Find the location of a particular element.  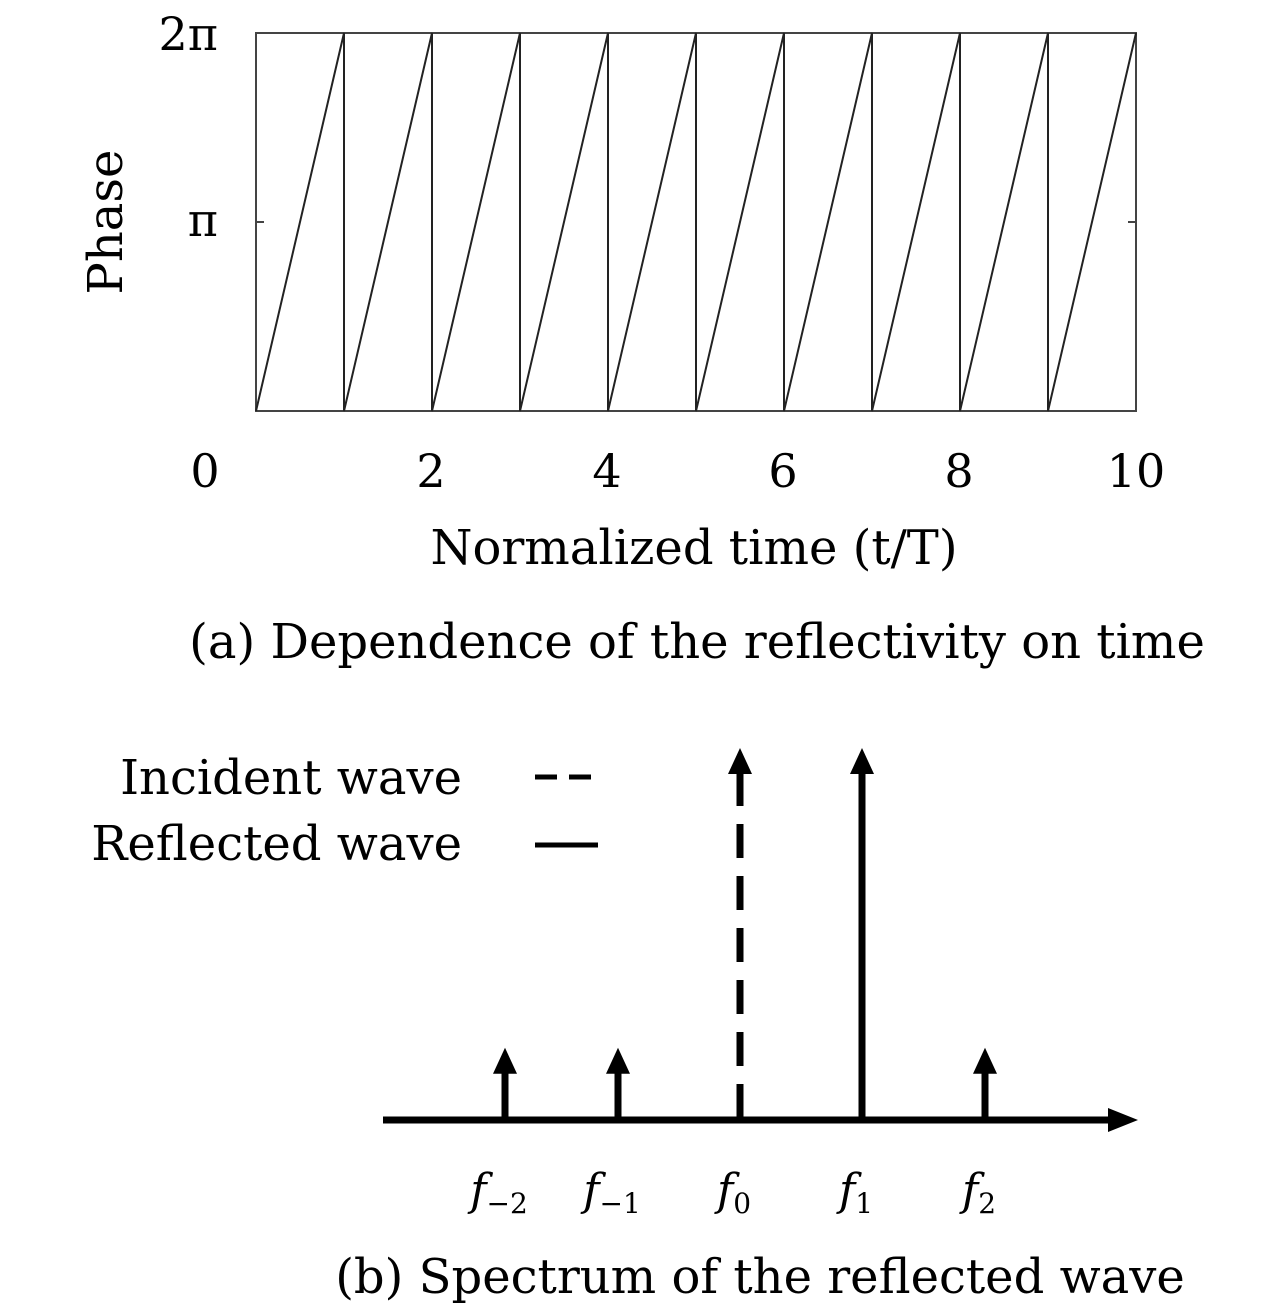

x-axis-label: Normalized time (t/T) is located at coordinates (693, 548).